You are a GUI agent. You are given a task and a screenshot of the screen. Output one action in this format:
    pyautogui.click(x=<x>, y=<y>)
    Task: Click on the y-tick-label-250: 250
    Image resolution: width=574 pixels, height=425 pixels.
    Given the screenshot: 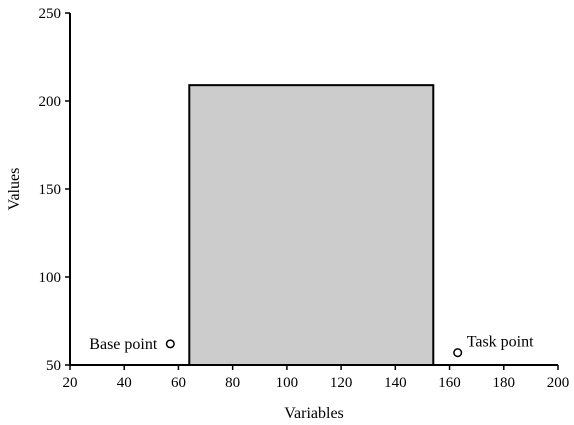 What is the action you would take?
    pyautogui.click(x=50, y=14)
    